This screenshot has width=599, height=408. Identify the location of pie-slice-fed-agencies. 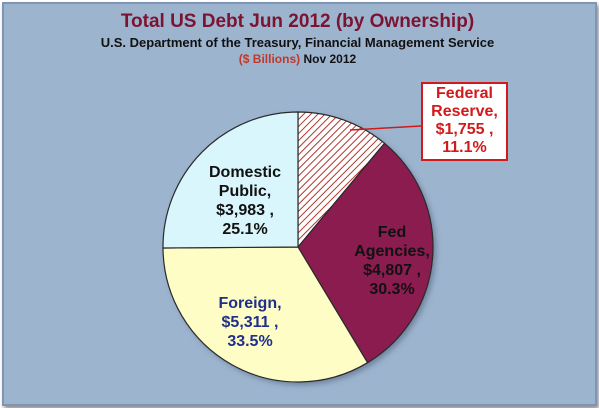
(365, 253).